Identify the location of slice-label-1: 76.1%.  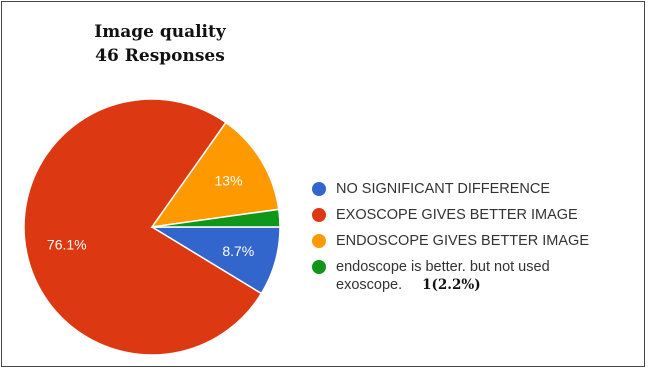
(67, 245).